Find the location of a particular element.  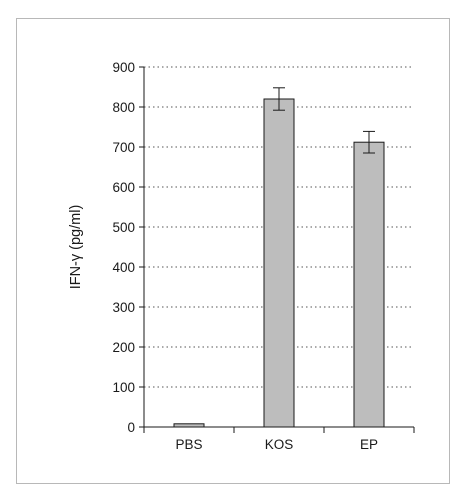

y-tick-label: 700 is located at coordinates (123, 147).